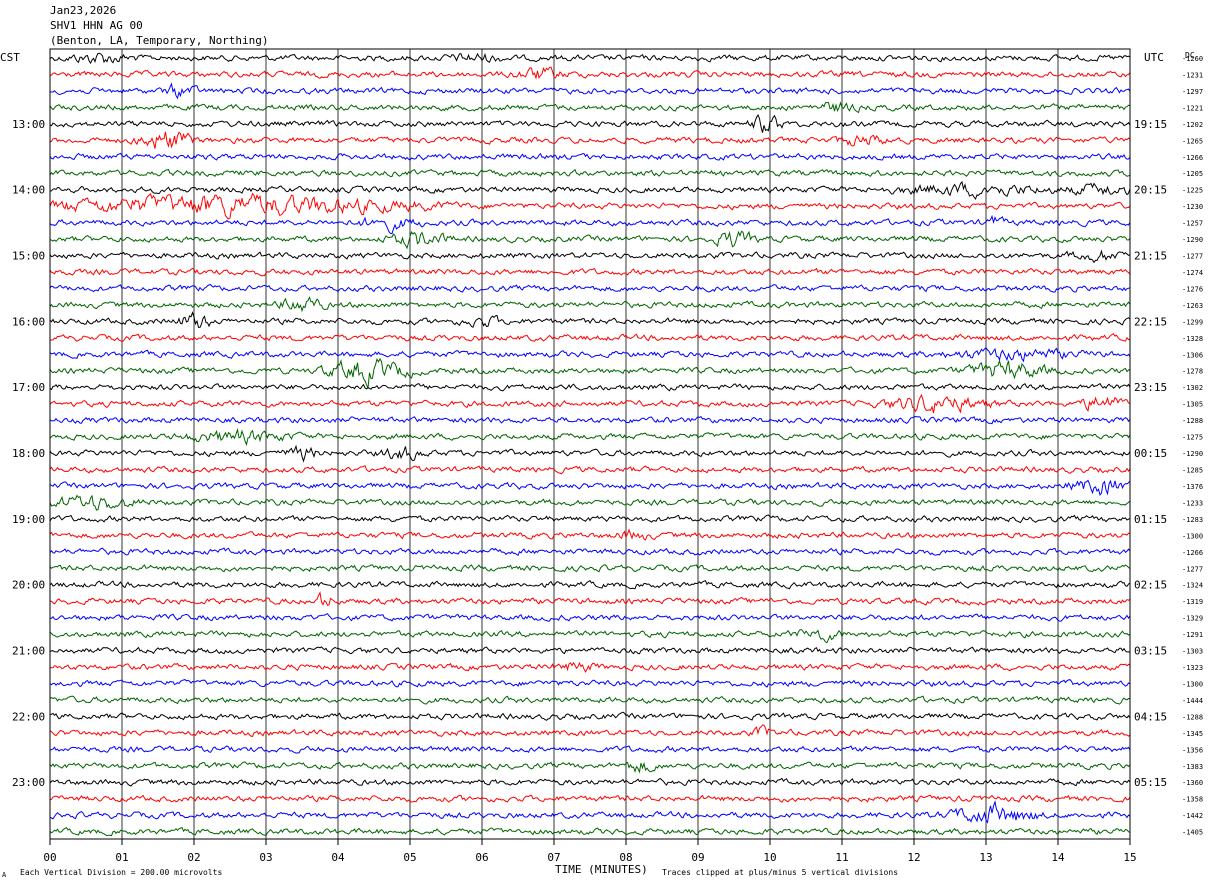 This screenshot has height=886, width=1210. I want to click on dc-offset-label: -1283, so click(1192, 520).